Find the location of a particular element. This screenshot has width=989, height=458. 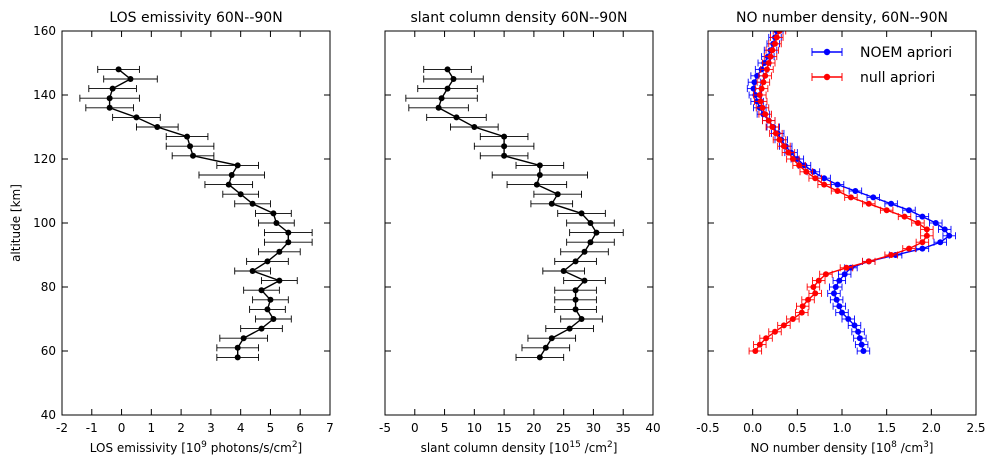

x-tick-label: 0.0 is located at coordinates (752, 428).